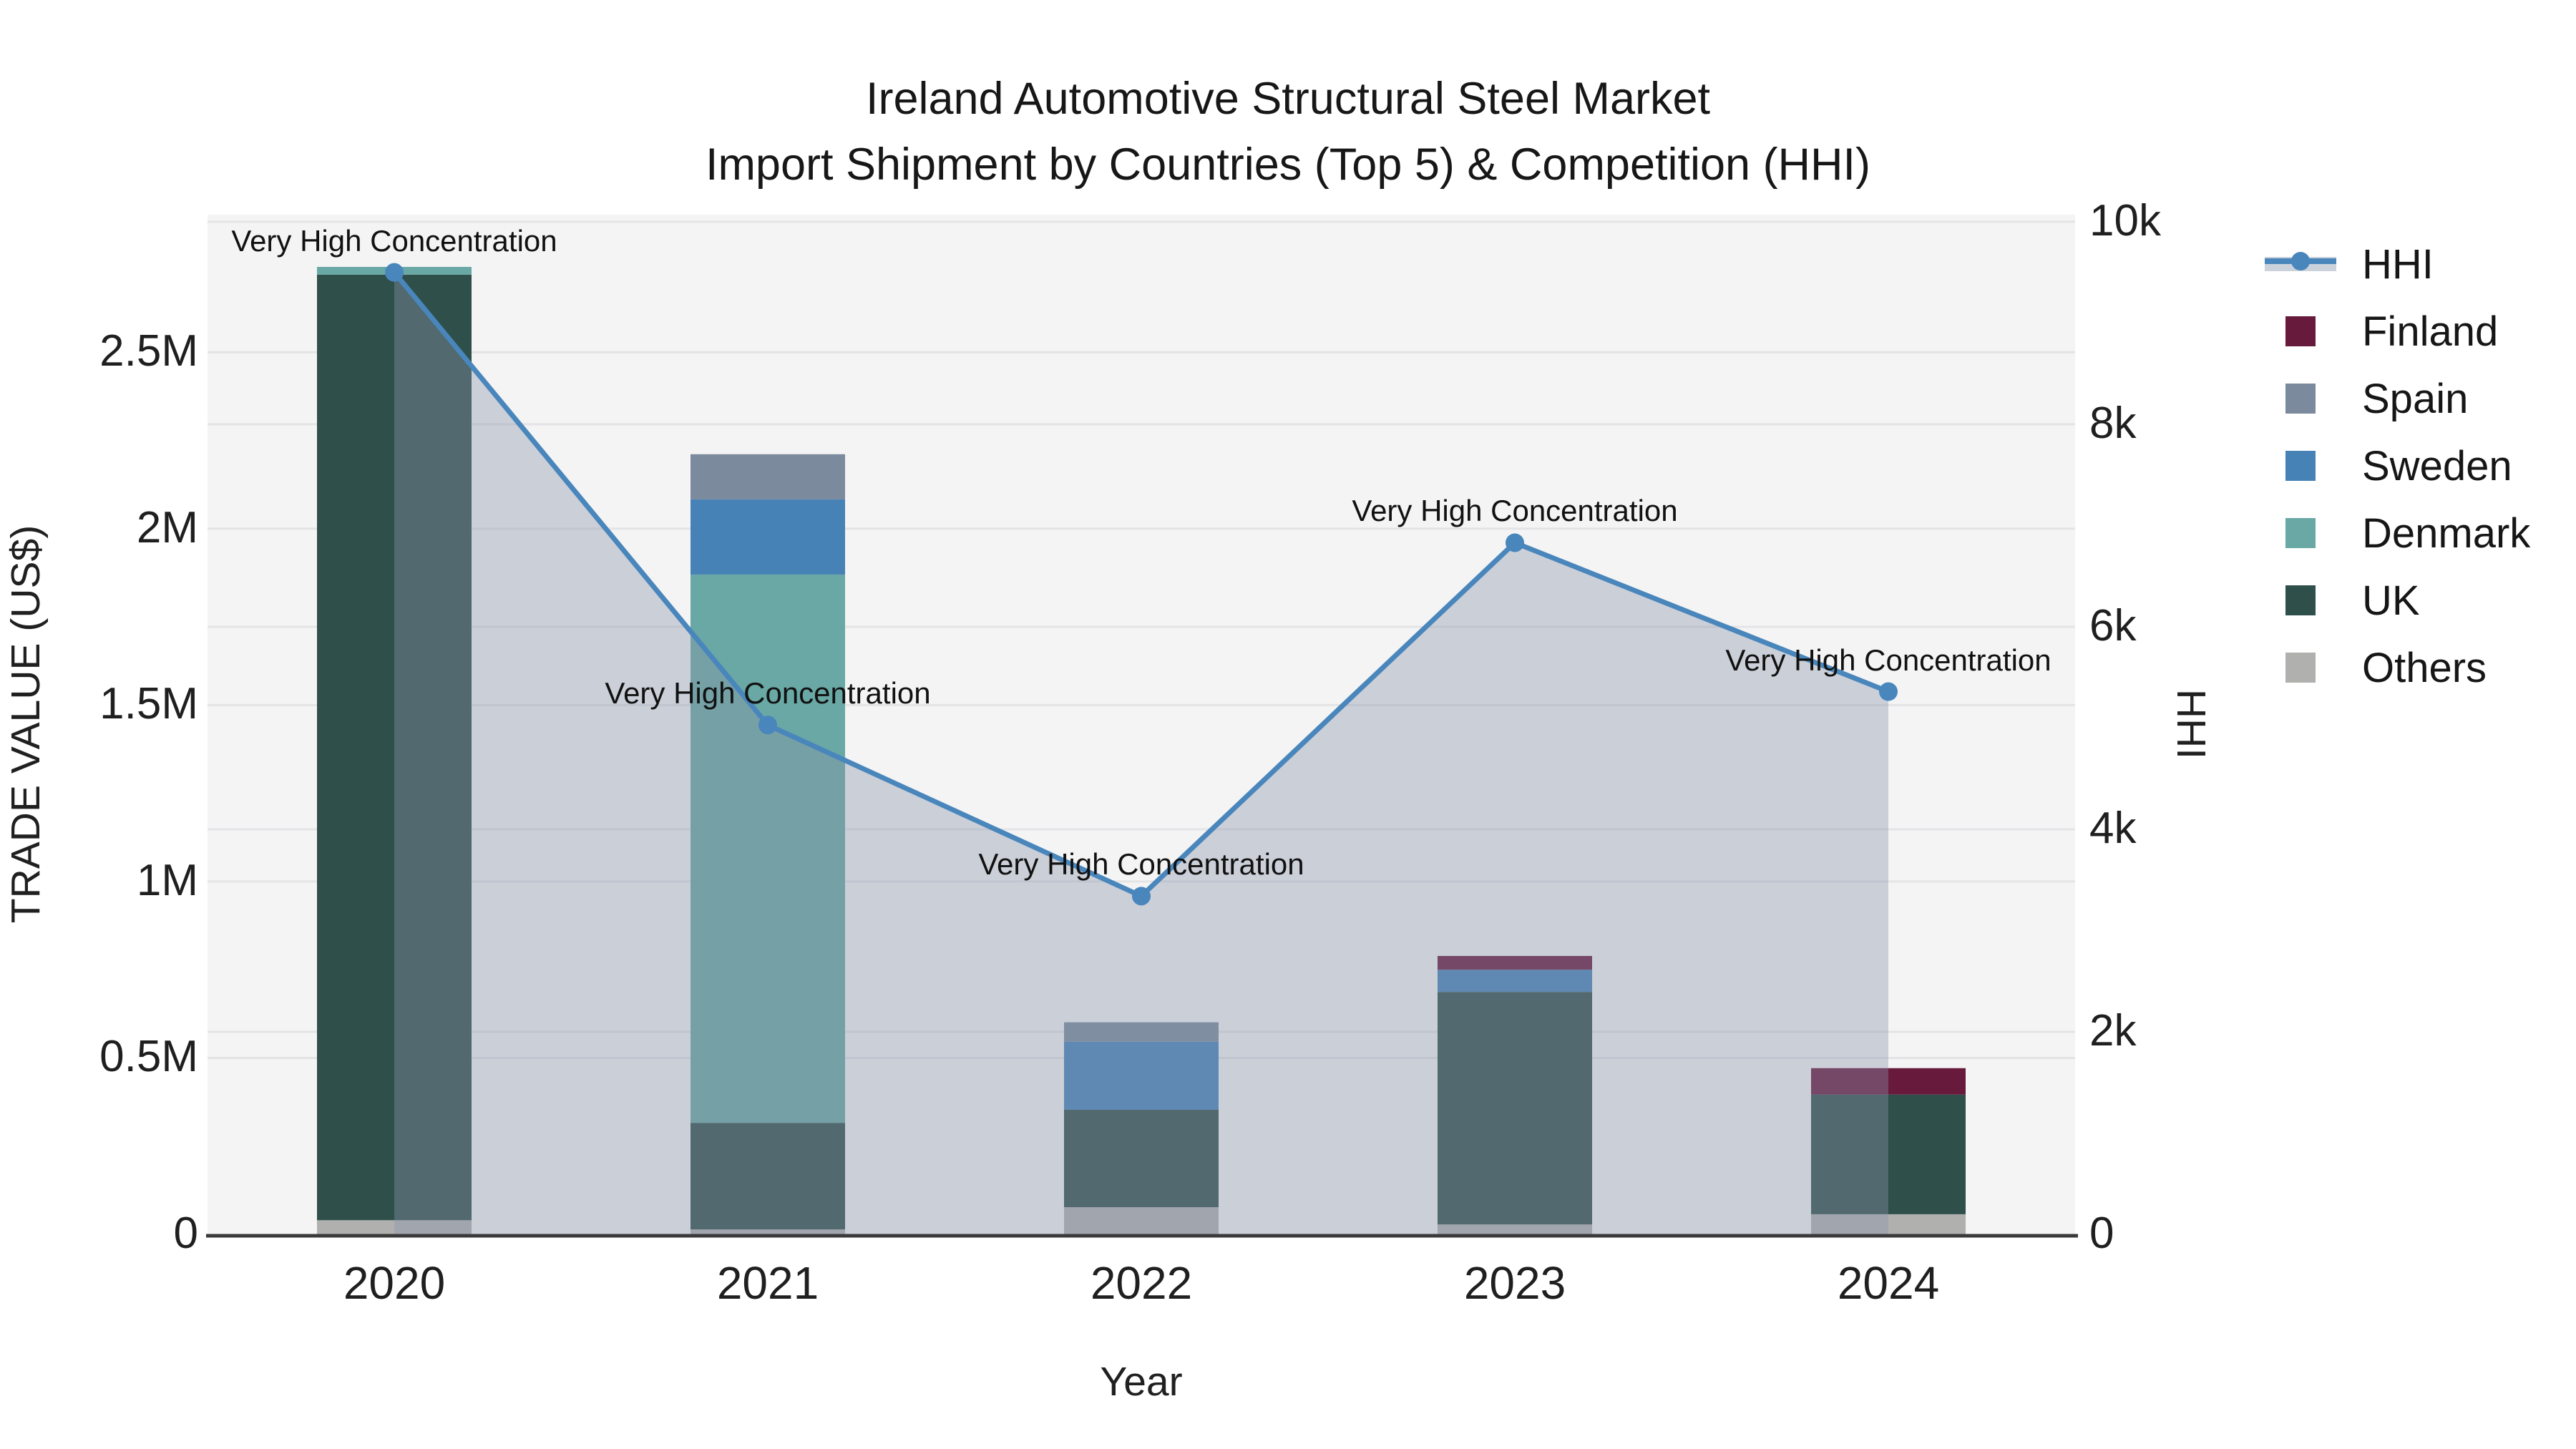 Image resolution: width=2576 pixels, height=1449 pixels. I want to click on bar-segment-uk-2023, so click(1515, 1108).